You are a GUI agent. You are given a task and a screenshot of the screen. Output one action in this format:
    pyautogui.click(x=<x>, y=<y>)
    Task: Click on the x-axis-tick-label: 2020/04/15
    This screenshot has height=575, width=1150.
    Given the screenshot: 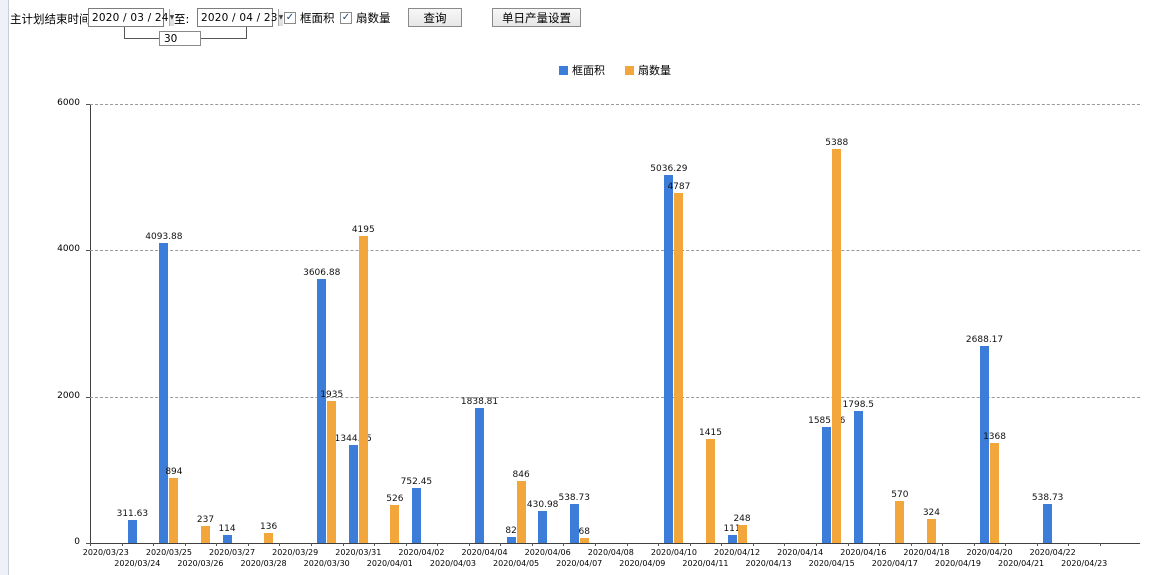 What is the action you would take?
    pyautogui.click(x=831, y=563)
    